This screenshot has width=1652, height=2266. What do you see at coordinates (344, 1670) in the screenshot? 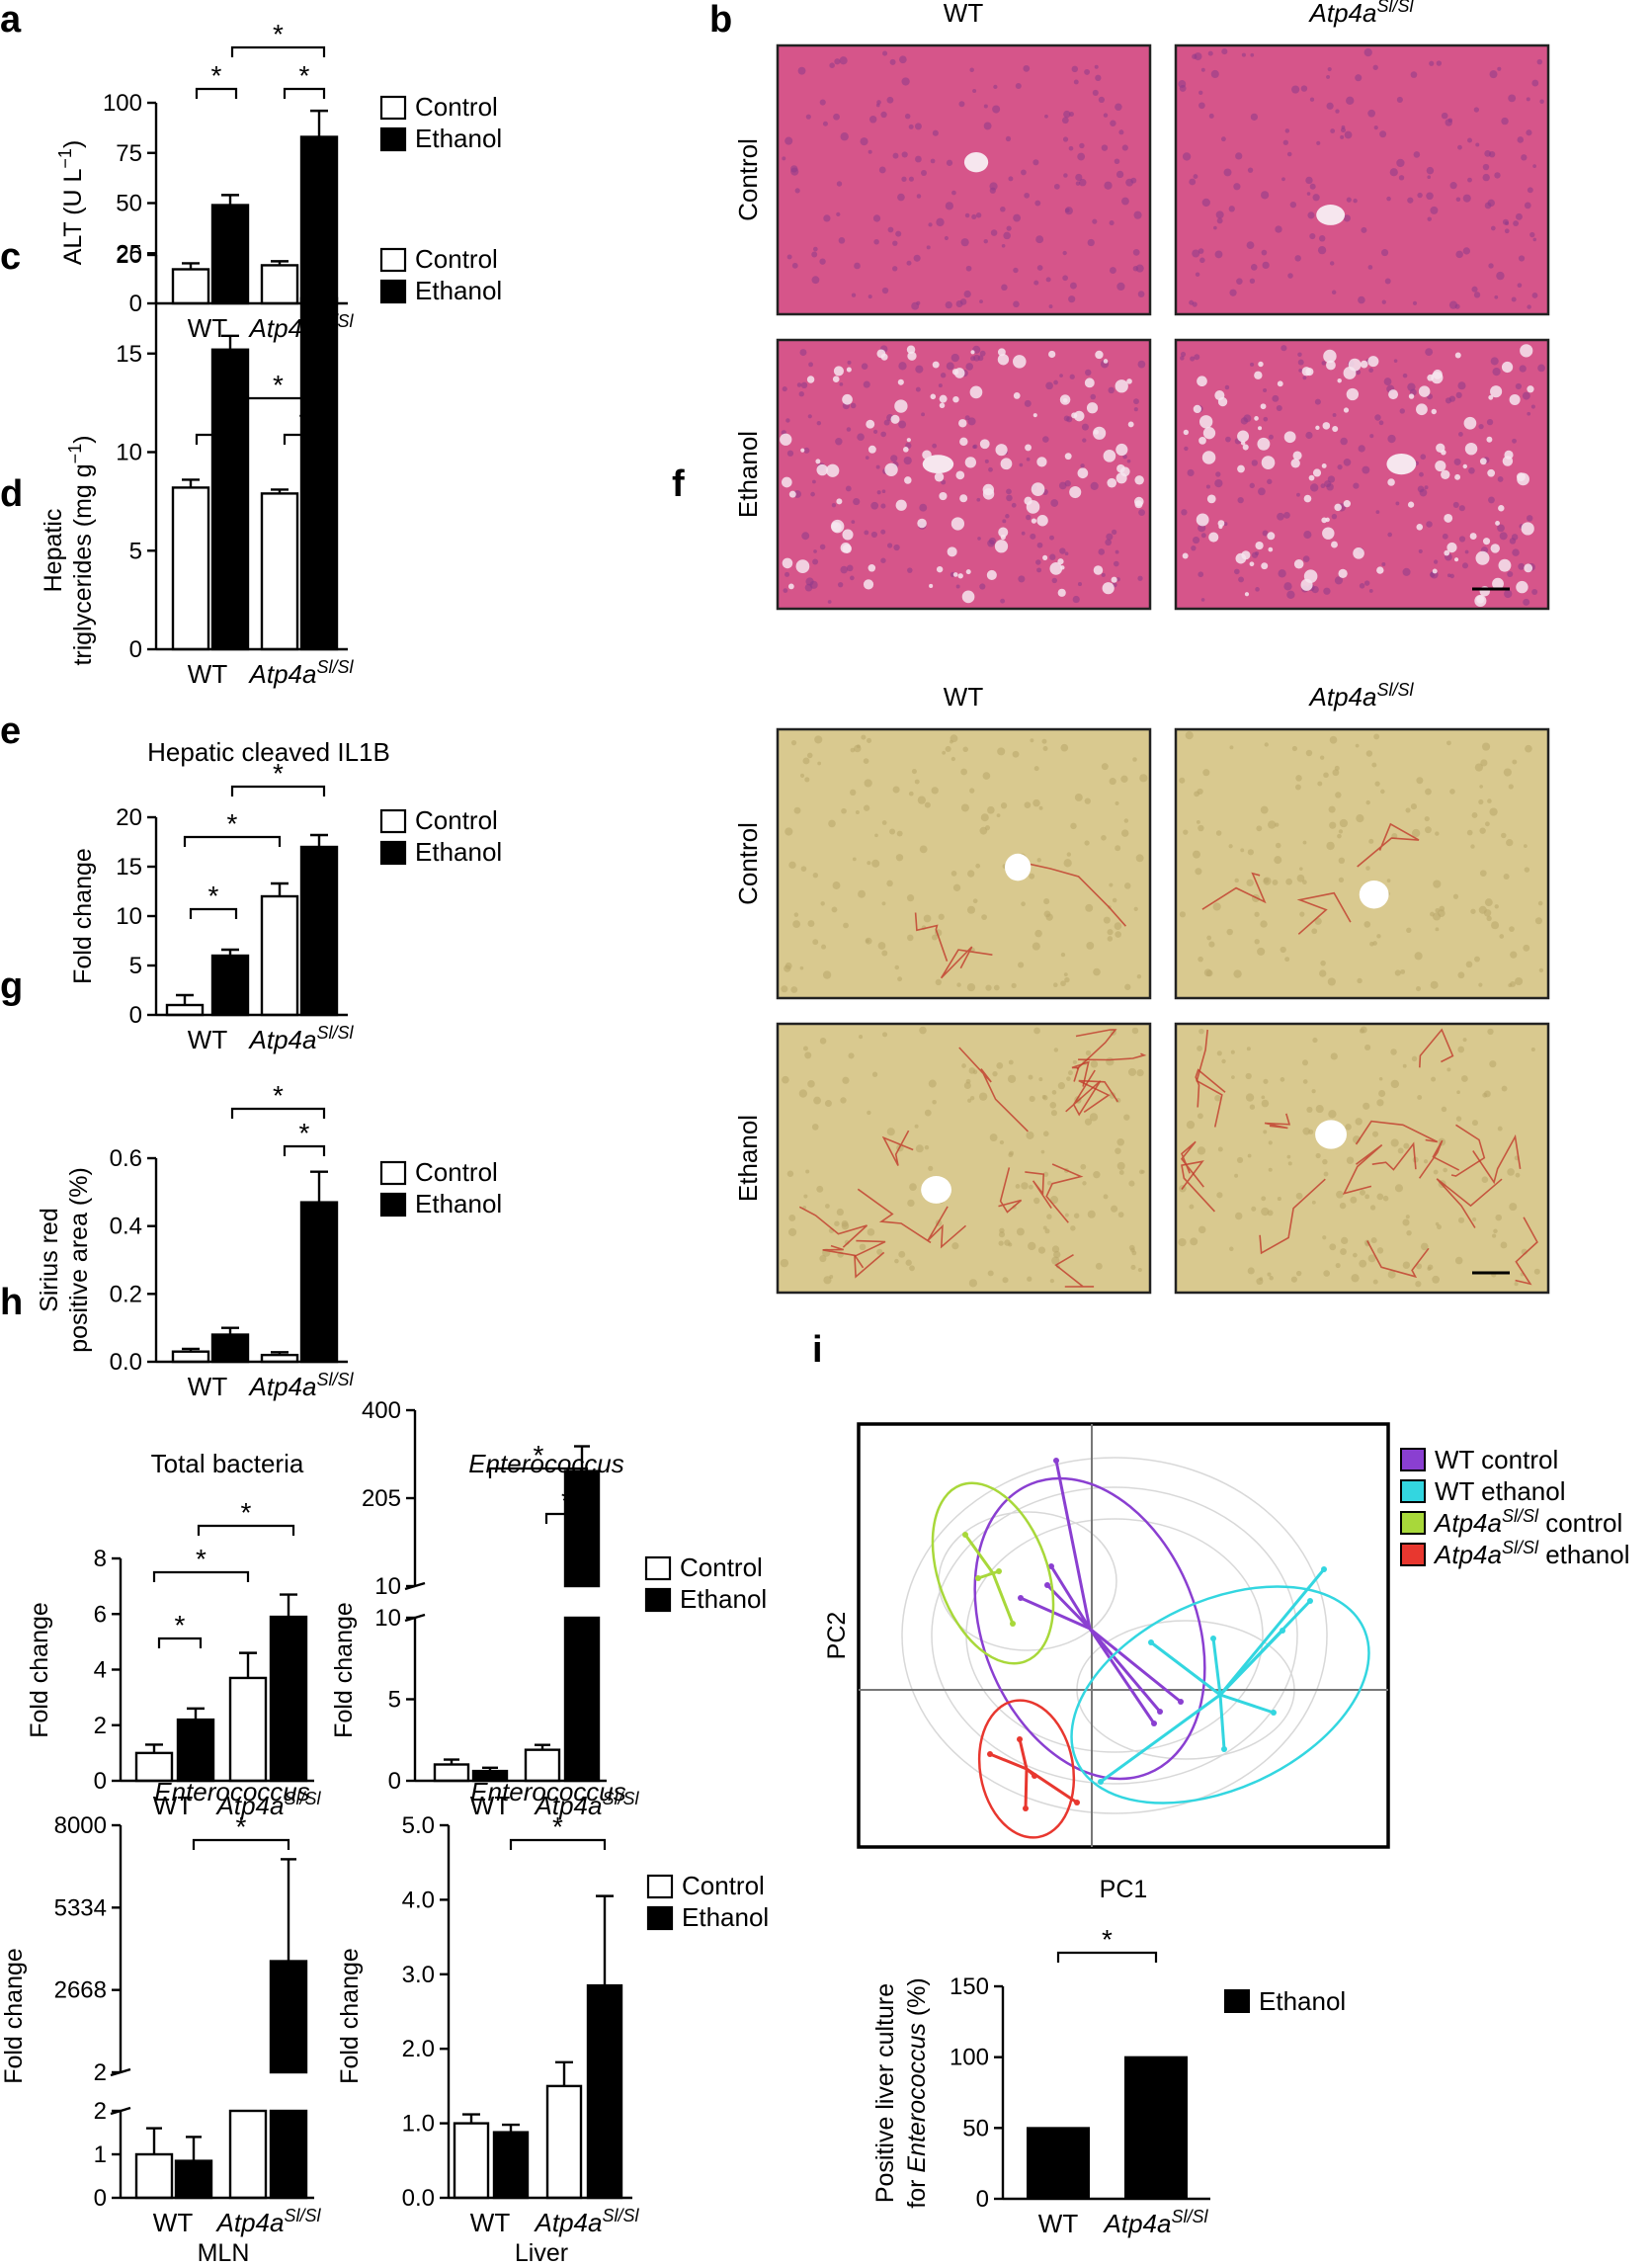
I see `y-axis-label: Fold change` at bounding box center [344, 1670].